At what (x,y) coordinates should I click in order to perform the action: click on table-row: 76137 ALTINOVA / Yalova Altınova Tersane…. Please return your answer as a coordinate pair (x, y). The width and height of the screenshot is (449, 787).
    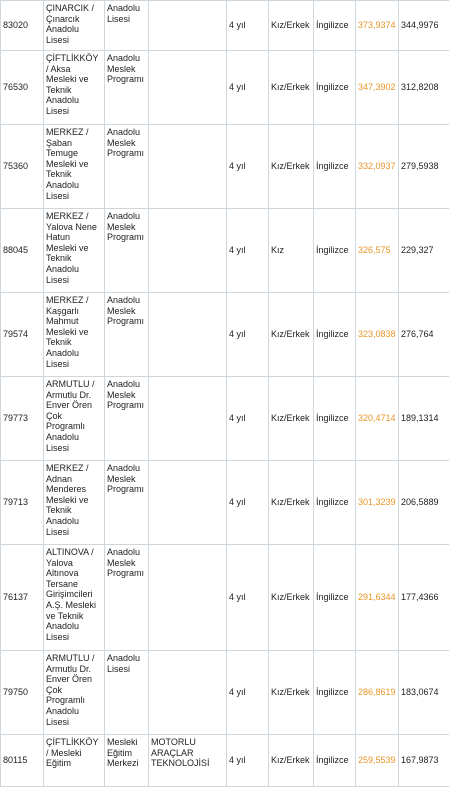
    Looking at the image, I should click on (225, 598).